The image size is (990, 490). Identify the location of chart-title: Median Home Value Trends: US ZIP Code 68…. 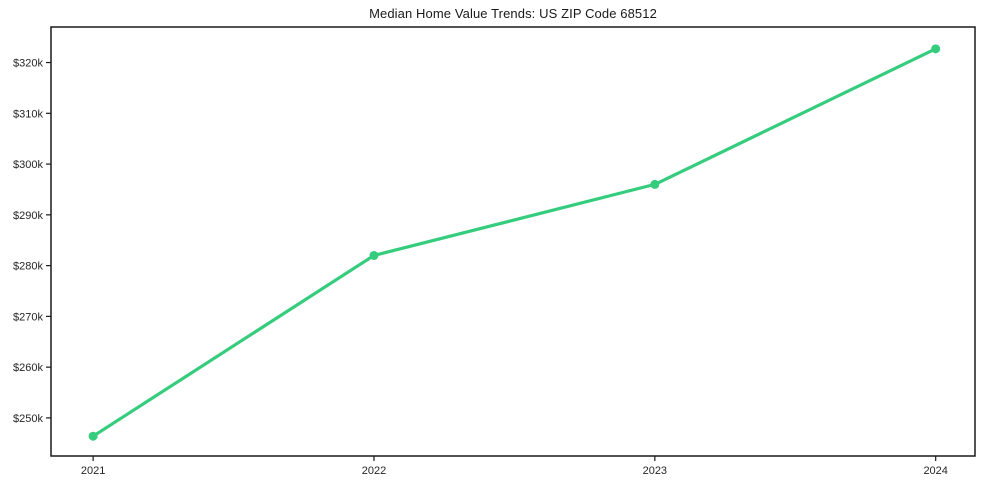
(513, 13).